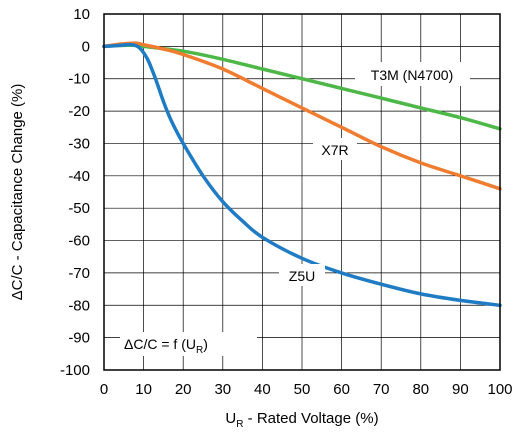 Image resolution: width=515 pixels, height=436 pixels. I want to click on x-tick-label: 90, so click(460, 389).